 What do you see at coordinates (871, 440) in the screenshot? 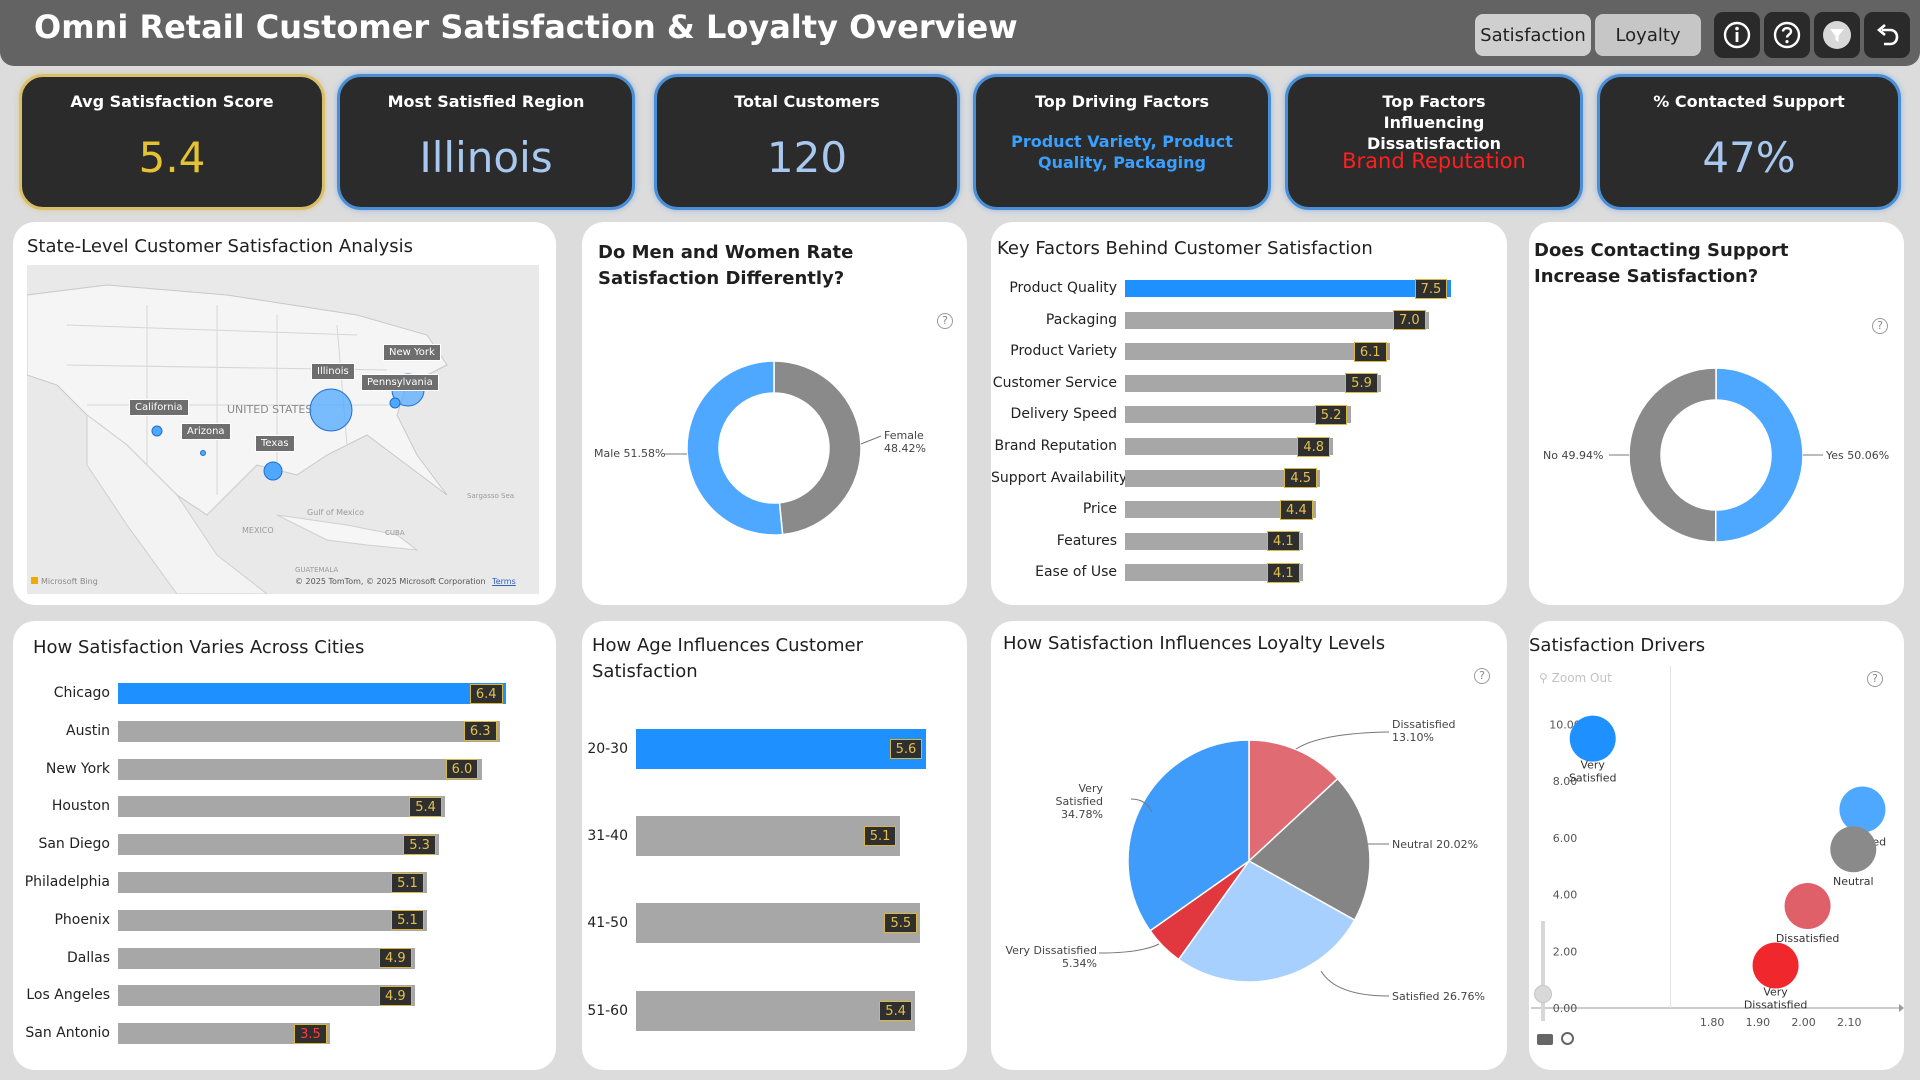
I see `leader-line-female` at bounding box center [871, 440].